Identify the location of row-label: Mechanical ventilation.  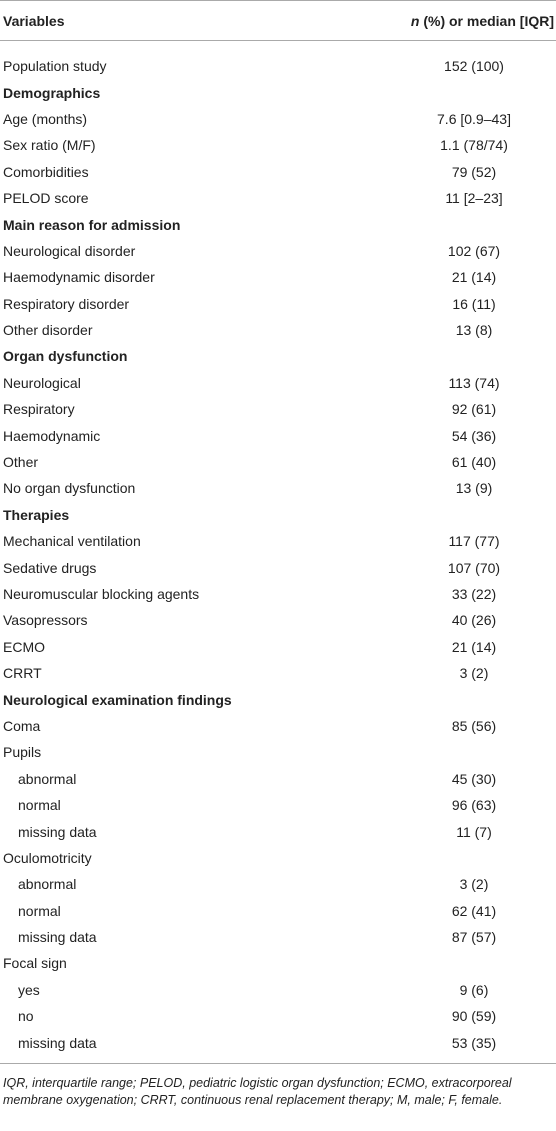
(72, 541).